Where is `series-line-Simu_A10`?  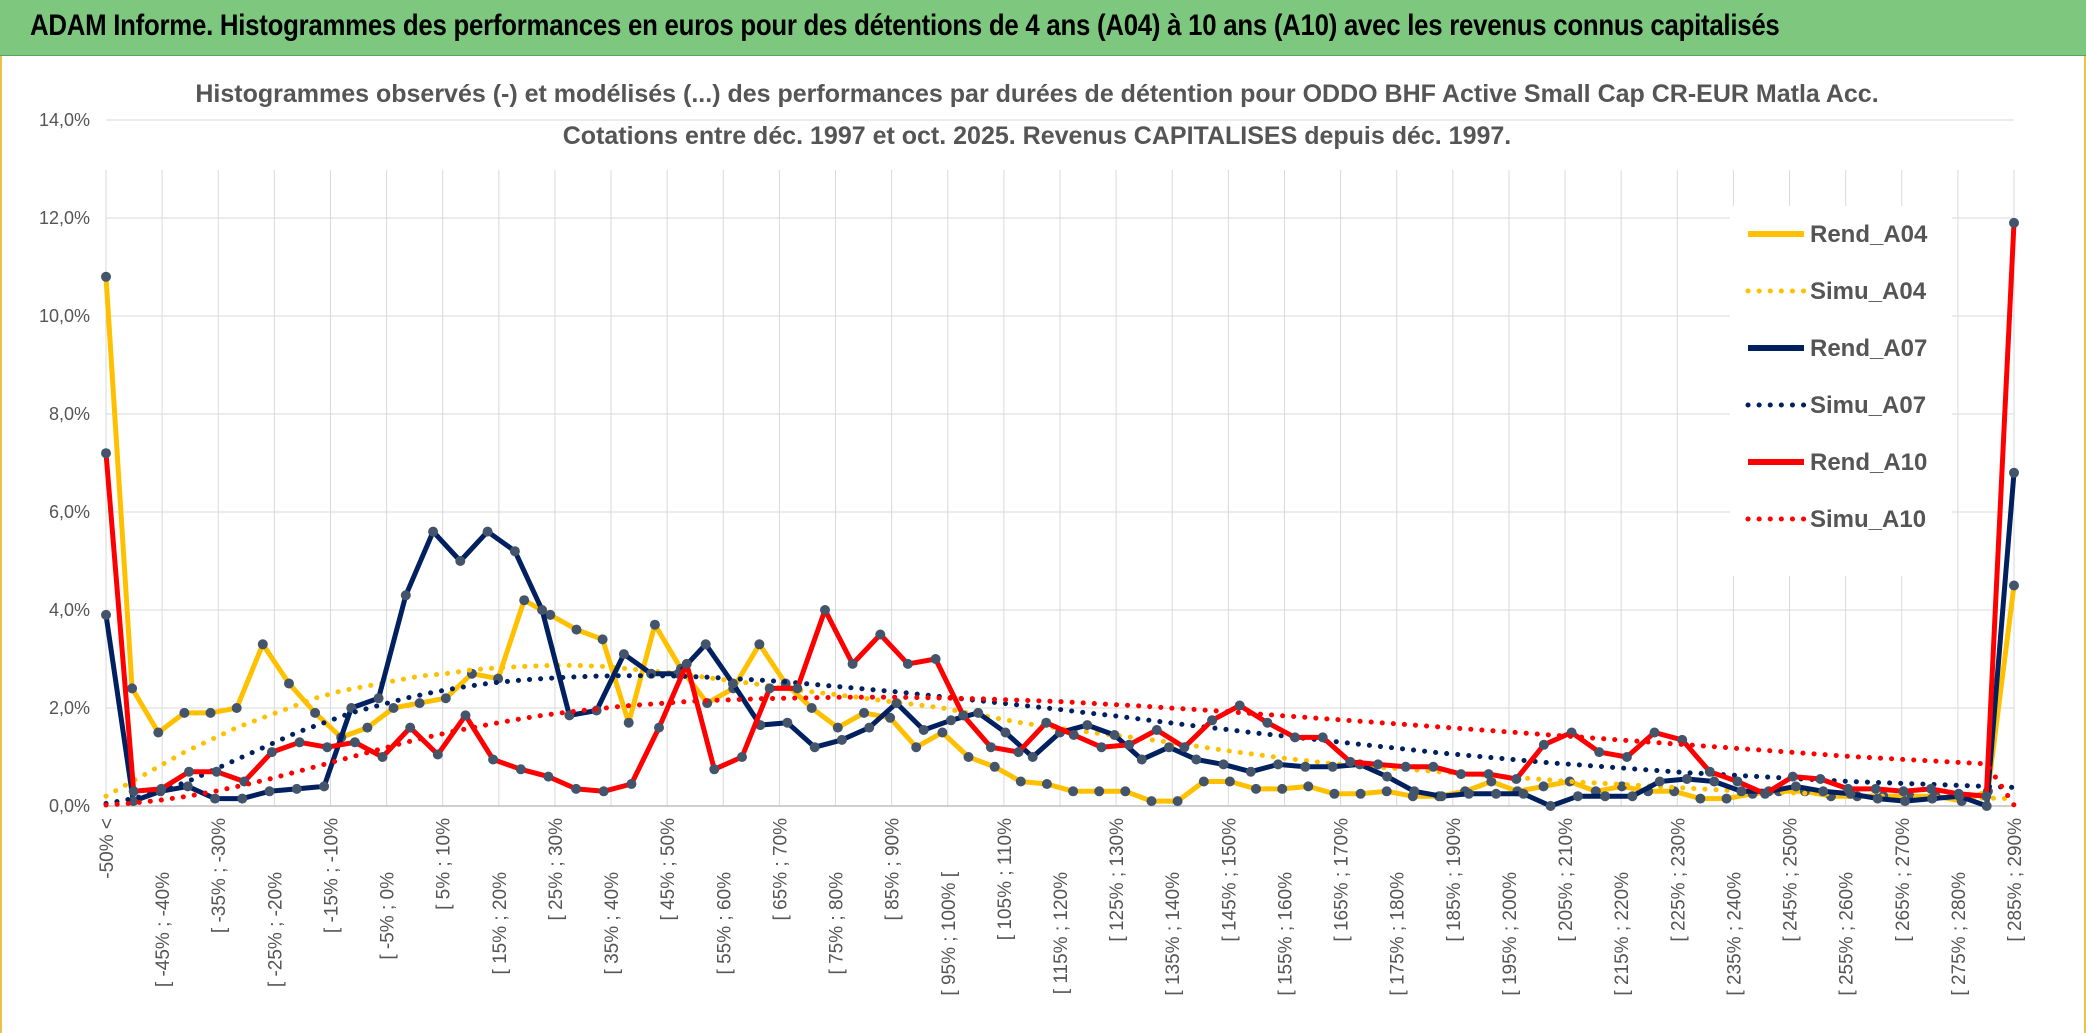 series-line-Simu_A10 is located at coordinates (1060, 751).